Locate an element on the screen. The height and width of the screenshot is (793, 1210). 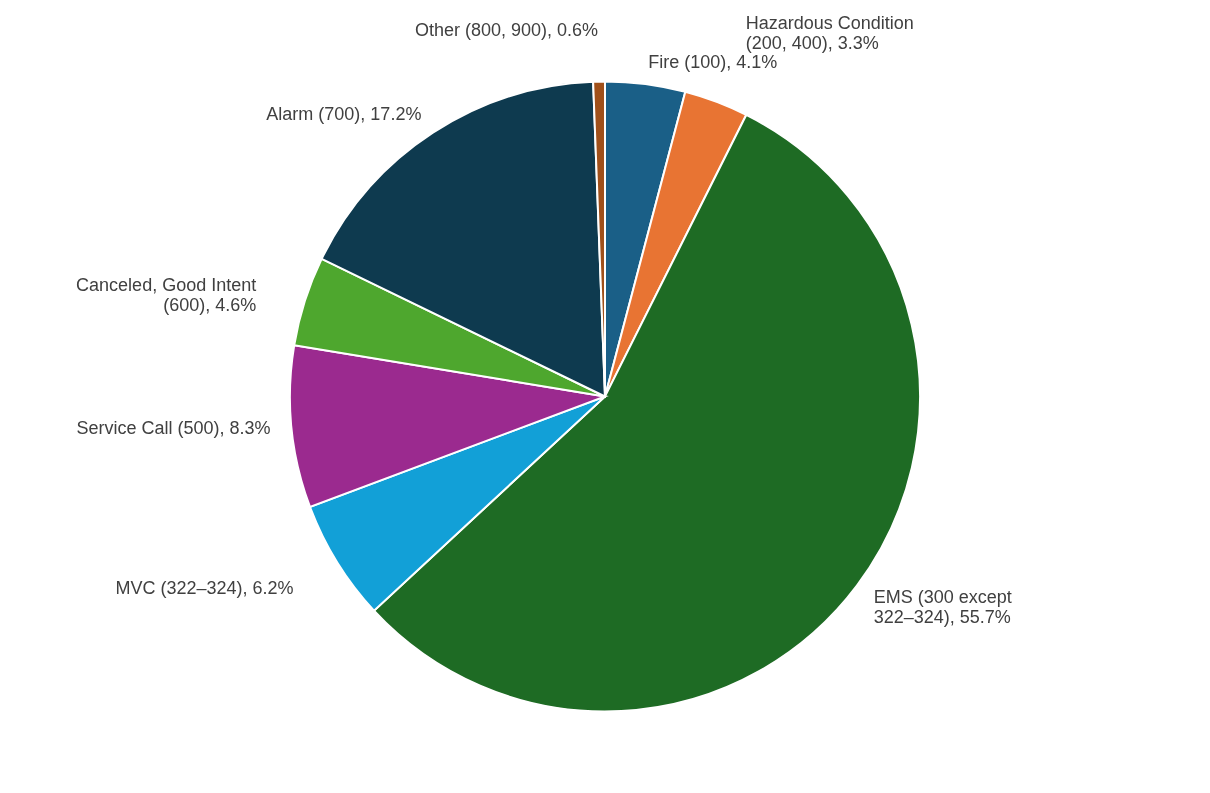
slice-label: Service Call (500), 8.3% is located at coordinates (173, 428).